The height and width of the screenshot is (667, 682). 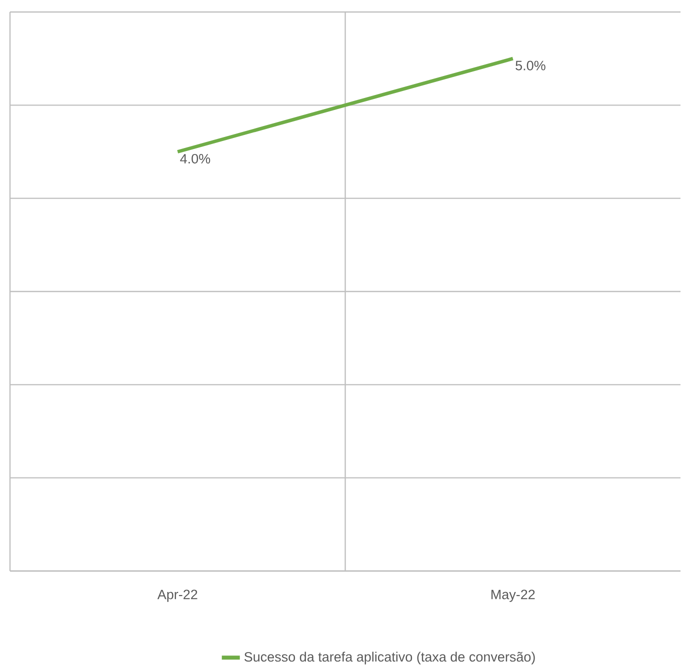 What do you see at coordinates (513, 596) in the screenshot?
I see `x-tick-label: May-22` at bounding box center [513, 596].